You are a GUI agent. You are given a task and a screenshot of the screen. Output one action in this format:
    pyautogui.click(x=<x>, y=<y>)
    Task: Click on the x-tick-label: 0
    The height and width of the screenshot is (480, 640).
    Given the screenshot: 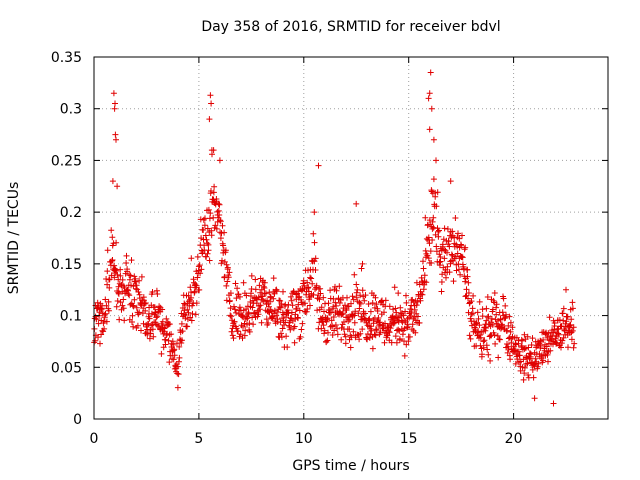 What is the action you would take?
    pyautogui.click(x=94, y=439)
    